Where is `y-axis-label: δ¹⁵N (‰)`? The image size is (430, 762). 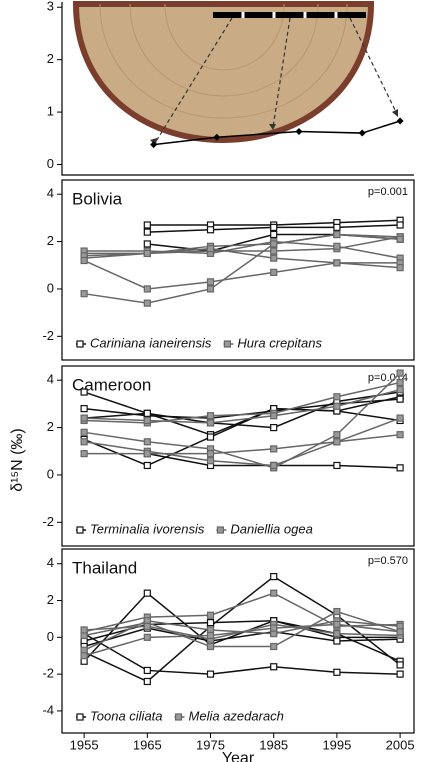
y-axis-label: δ¹⁵N (‰) is located at coordinates (17, 460).